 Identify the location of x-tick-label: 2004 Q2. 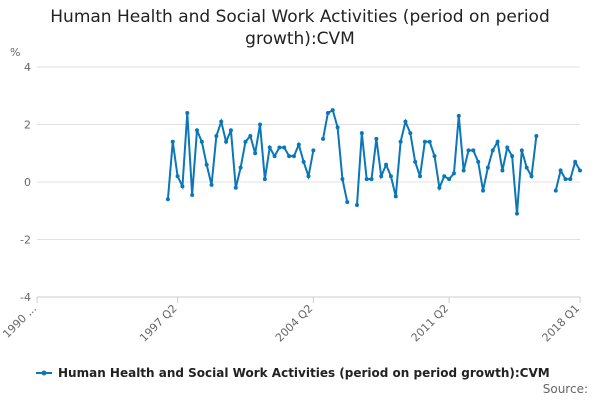
(294, 323).